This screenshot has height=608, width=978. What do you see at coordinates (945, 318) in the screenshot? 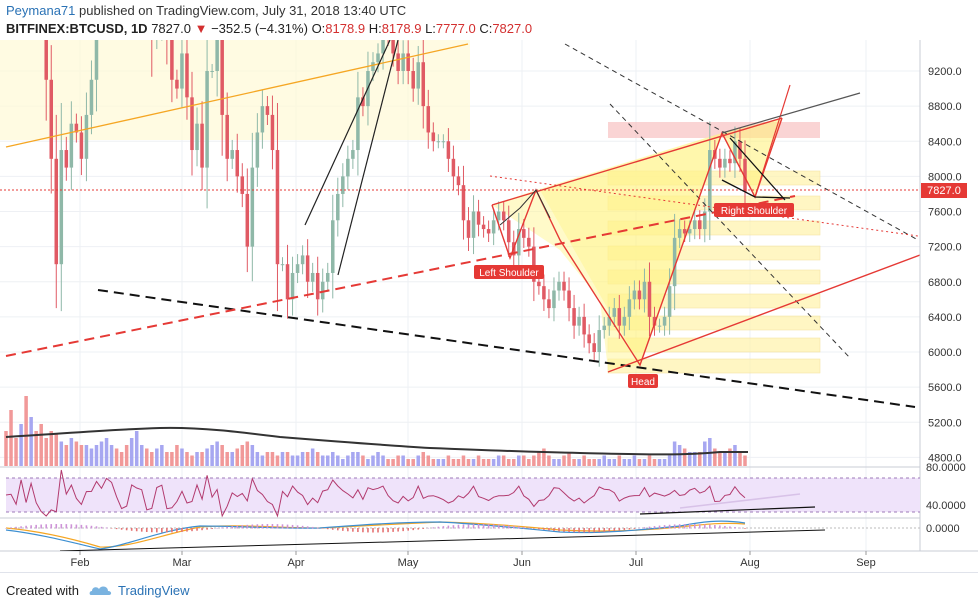
I see `price-tick: 6400.0` at bounding box center [945, 318].